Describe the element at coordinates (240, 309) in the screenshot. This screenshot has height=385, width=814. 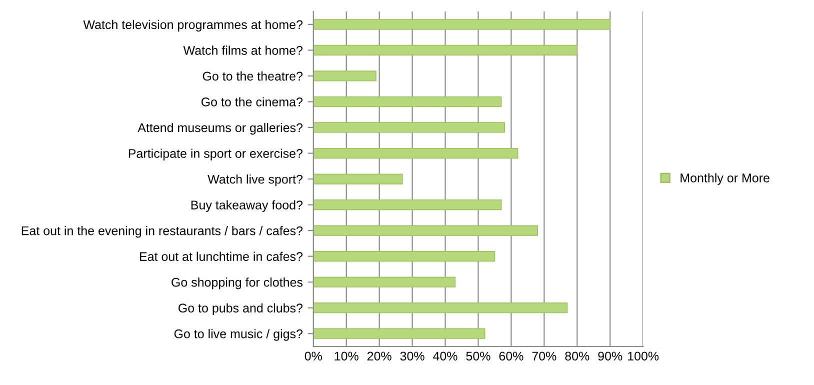
I see `y-tick-label: Go to pubs and clubs?` at that location.